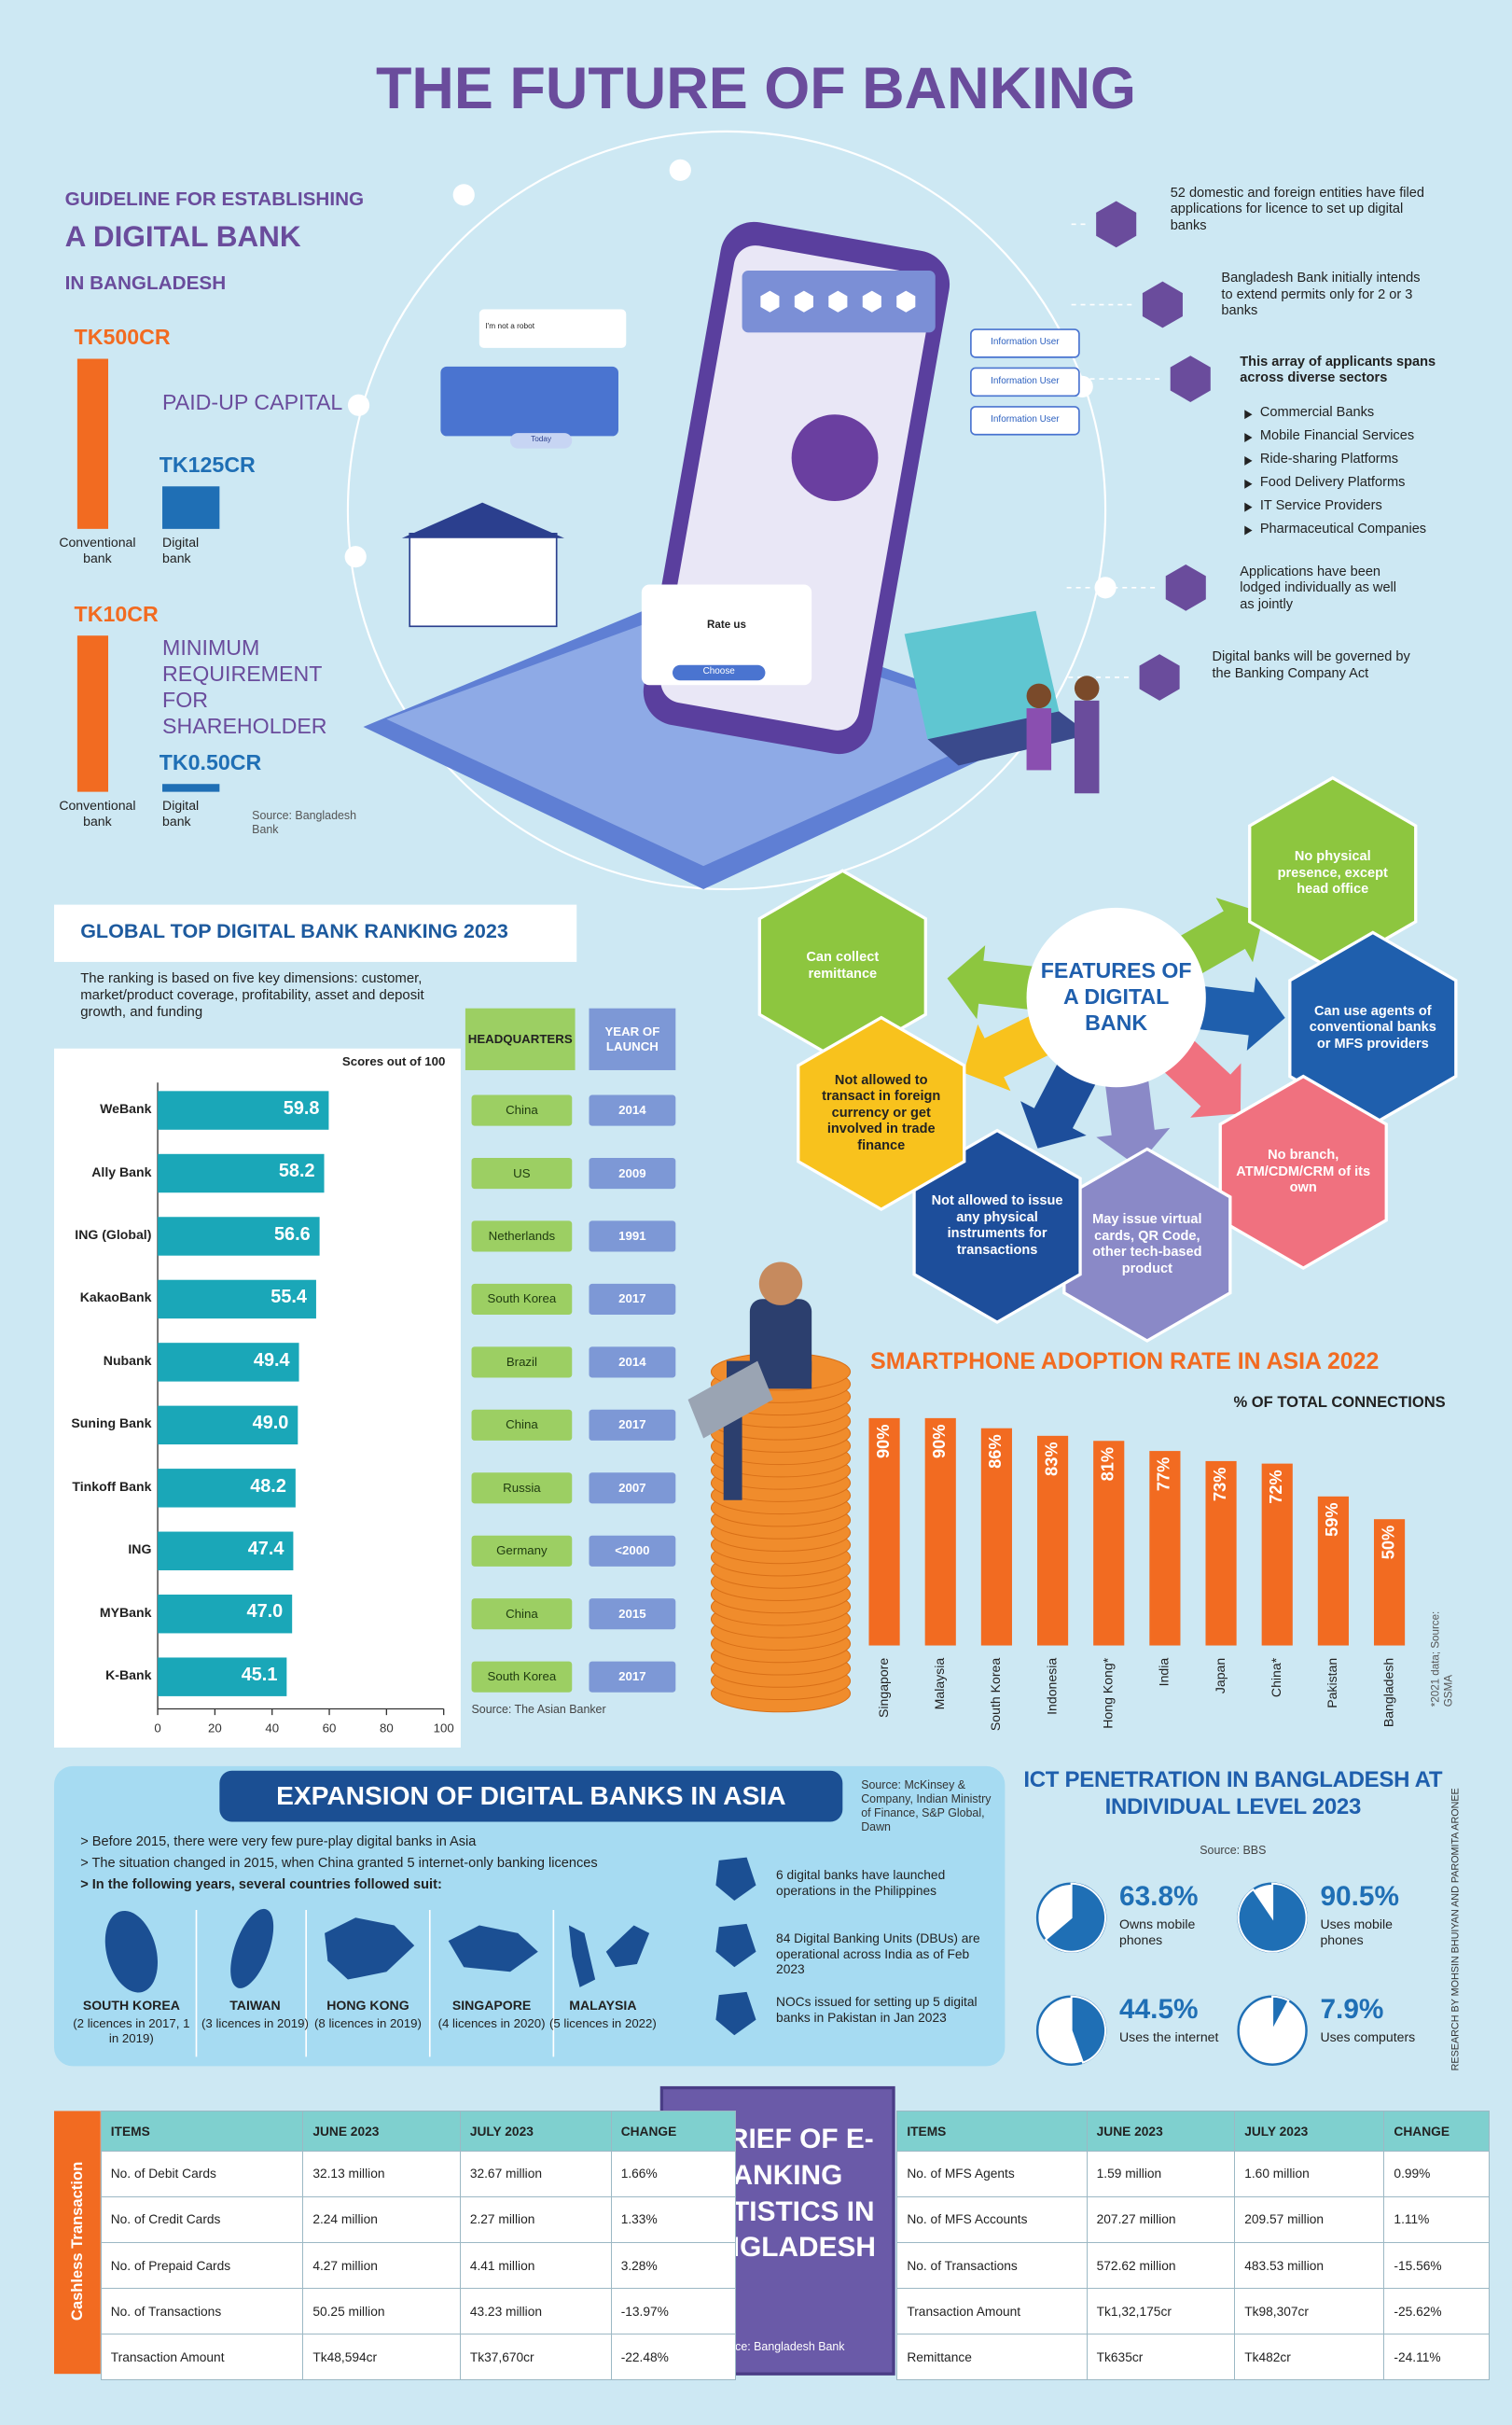  I want to click on x-tick-label: 0, so click(157, 1728).